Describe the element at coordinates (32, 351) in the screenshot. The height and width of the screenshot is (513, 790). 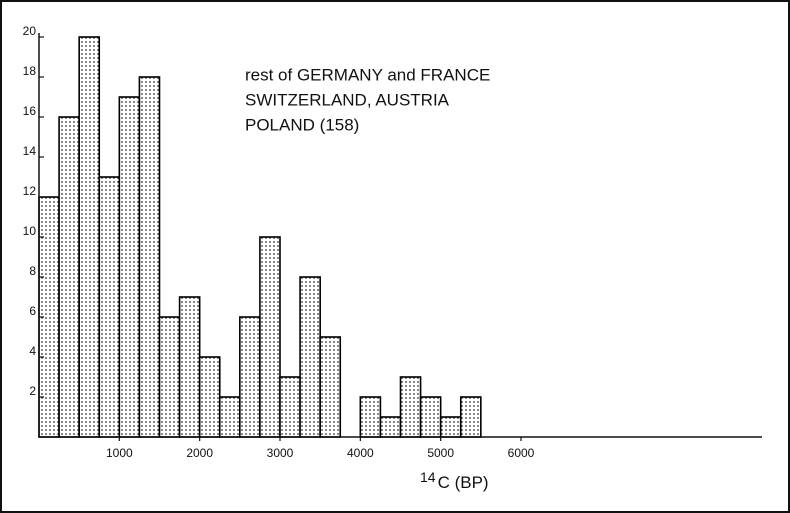
I see `y-tick-label: 4` at that location.